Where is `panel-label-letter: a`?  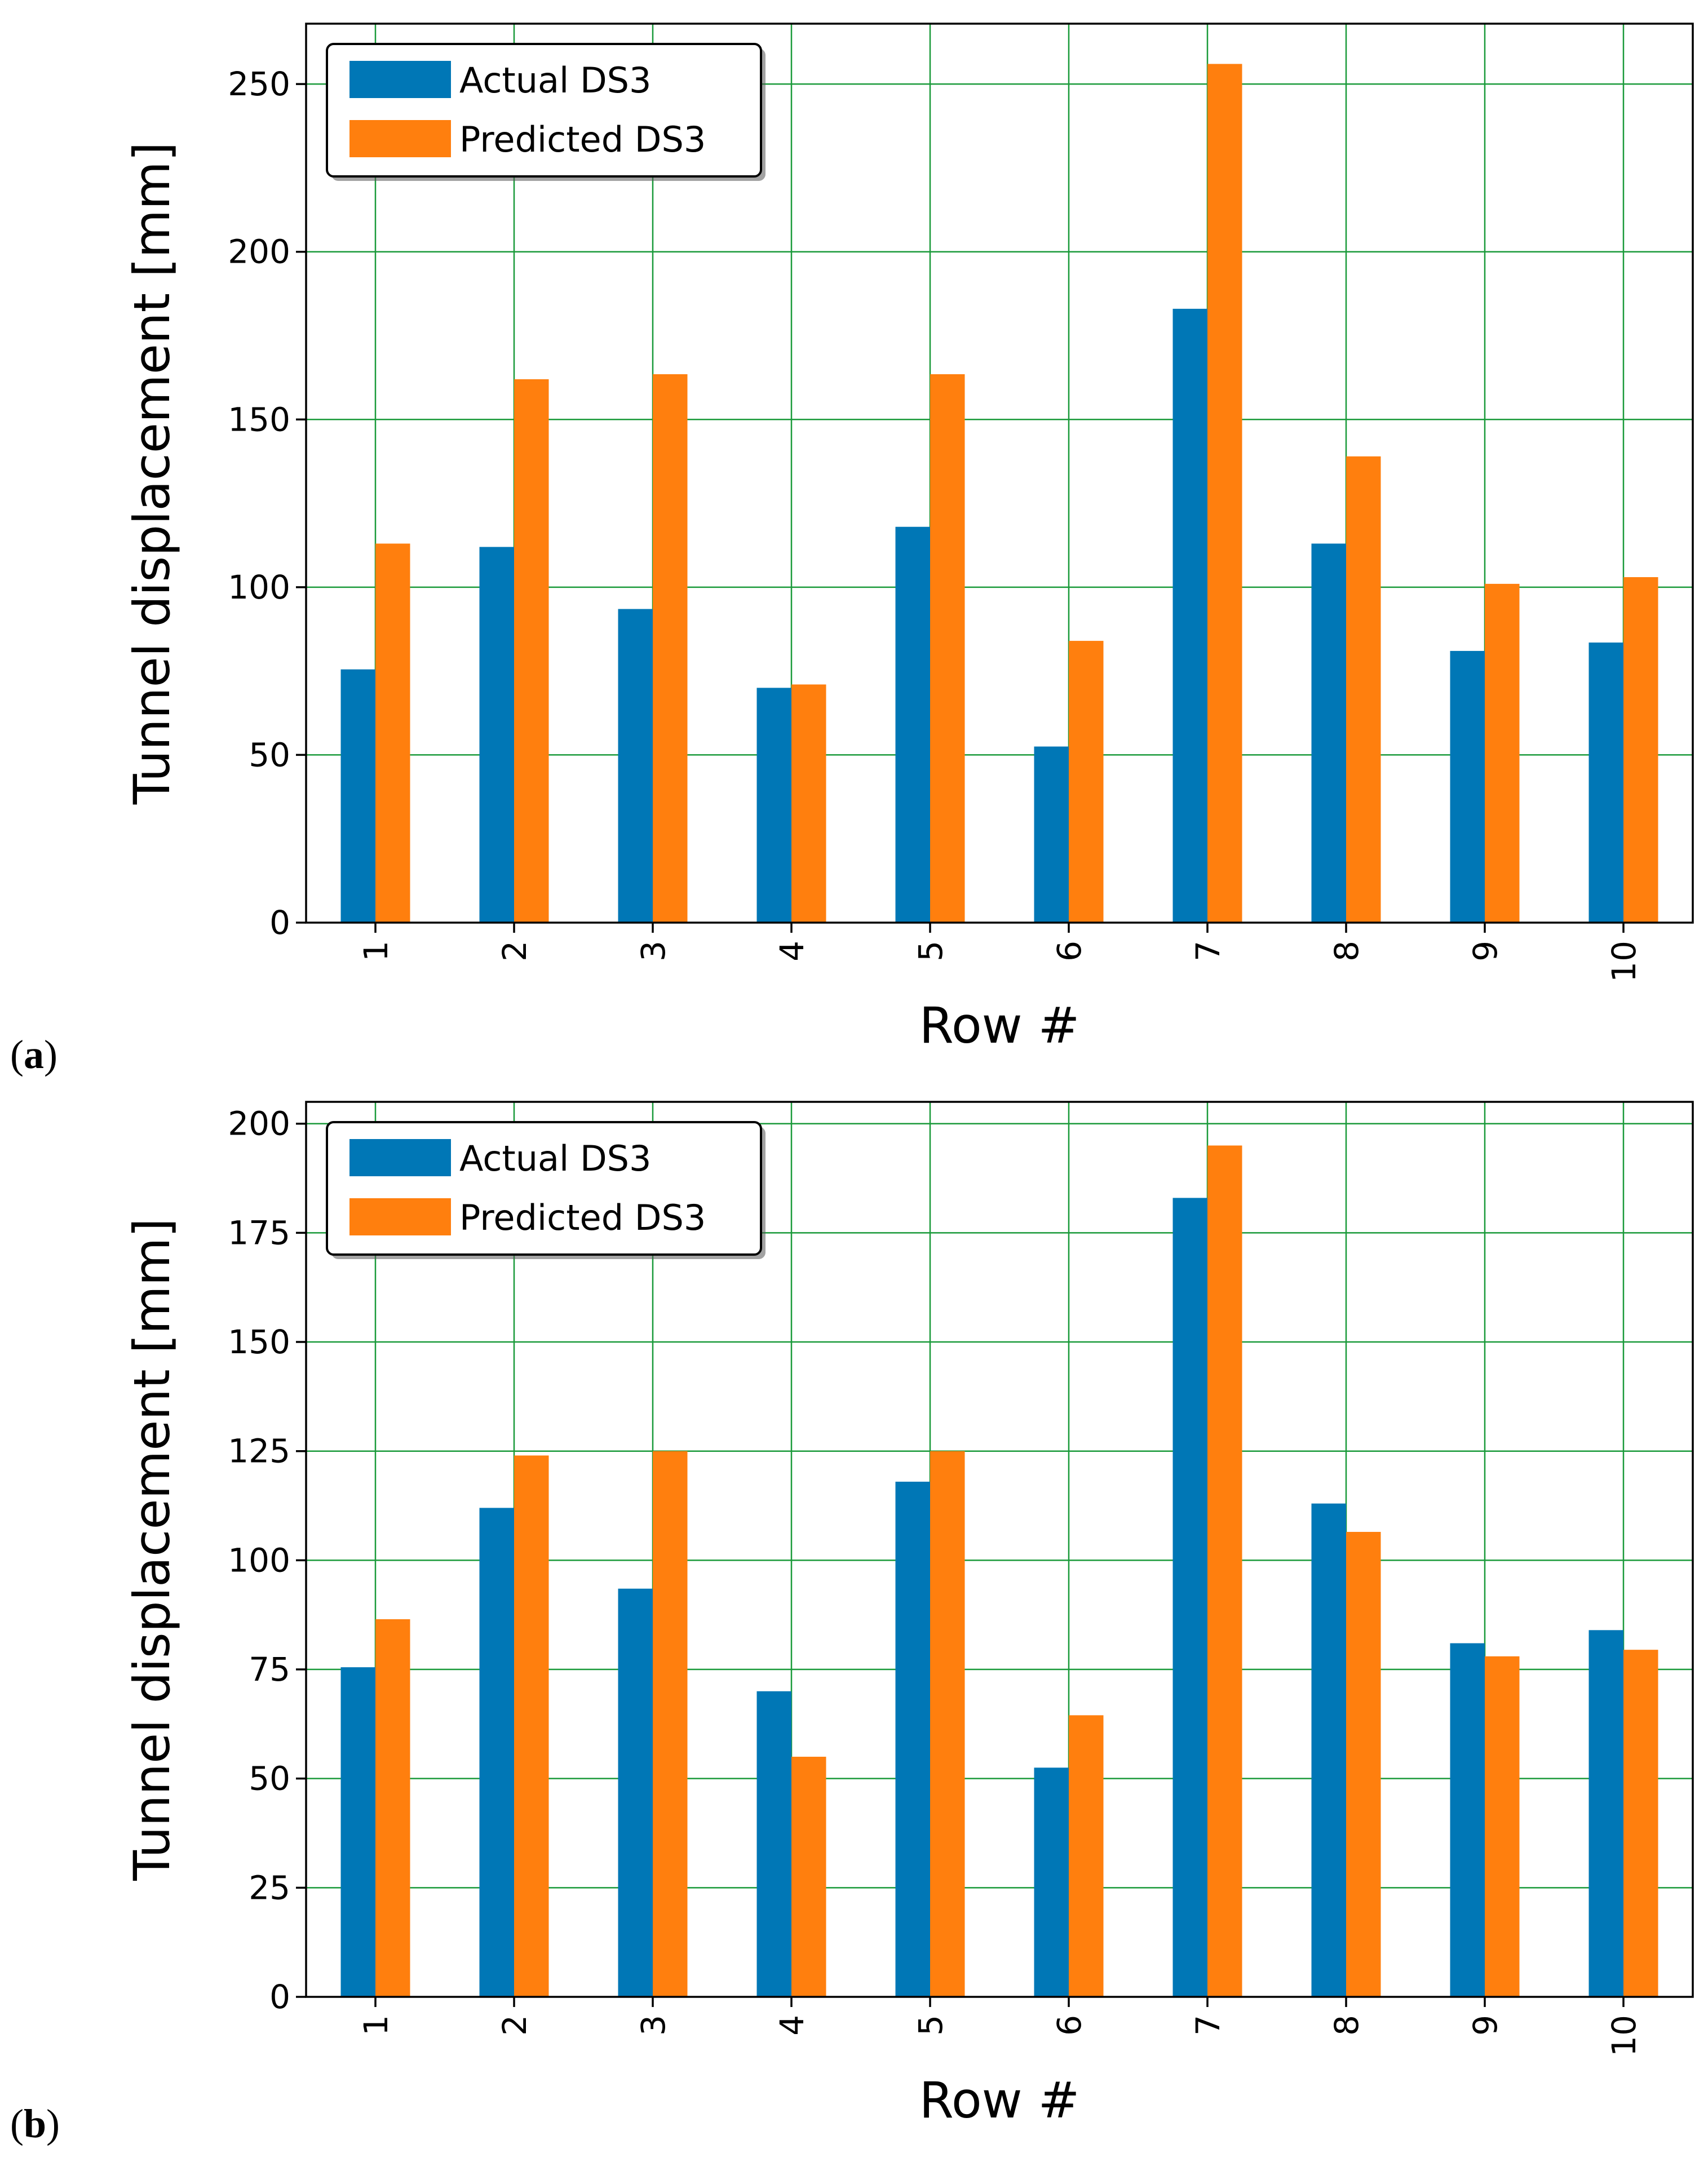 panel-label-letter: a is located at coordinates (34, 1055).